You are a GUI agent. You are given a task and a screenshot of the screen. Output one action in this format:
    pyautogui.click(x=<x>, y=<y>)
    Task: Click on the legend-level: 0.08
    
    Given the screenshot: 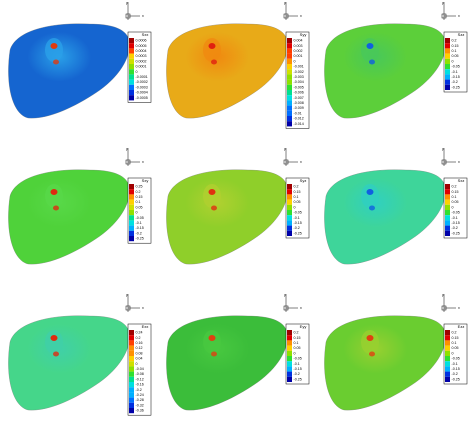 What is the action you would take?
    pyautogui.click(x=139, y=353)
    